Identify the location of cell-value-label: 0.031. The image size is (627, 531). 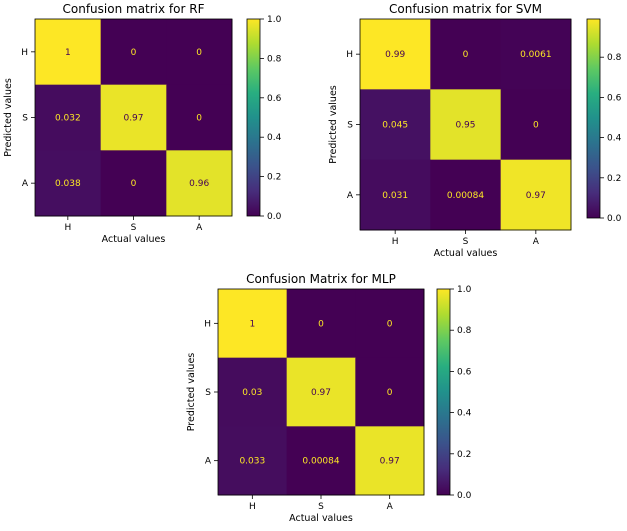
(395, 196).